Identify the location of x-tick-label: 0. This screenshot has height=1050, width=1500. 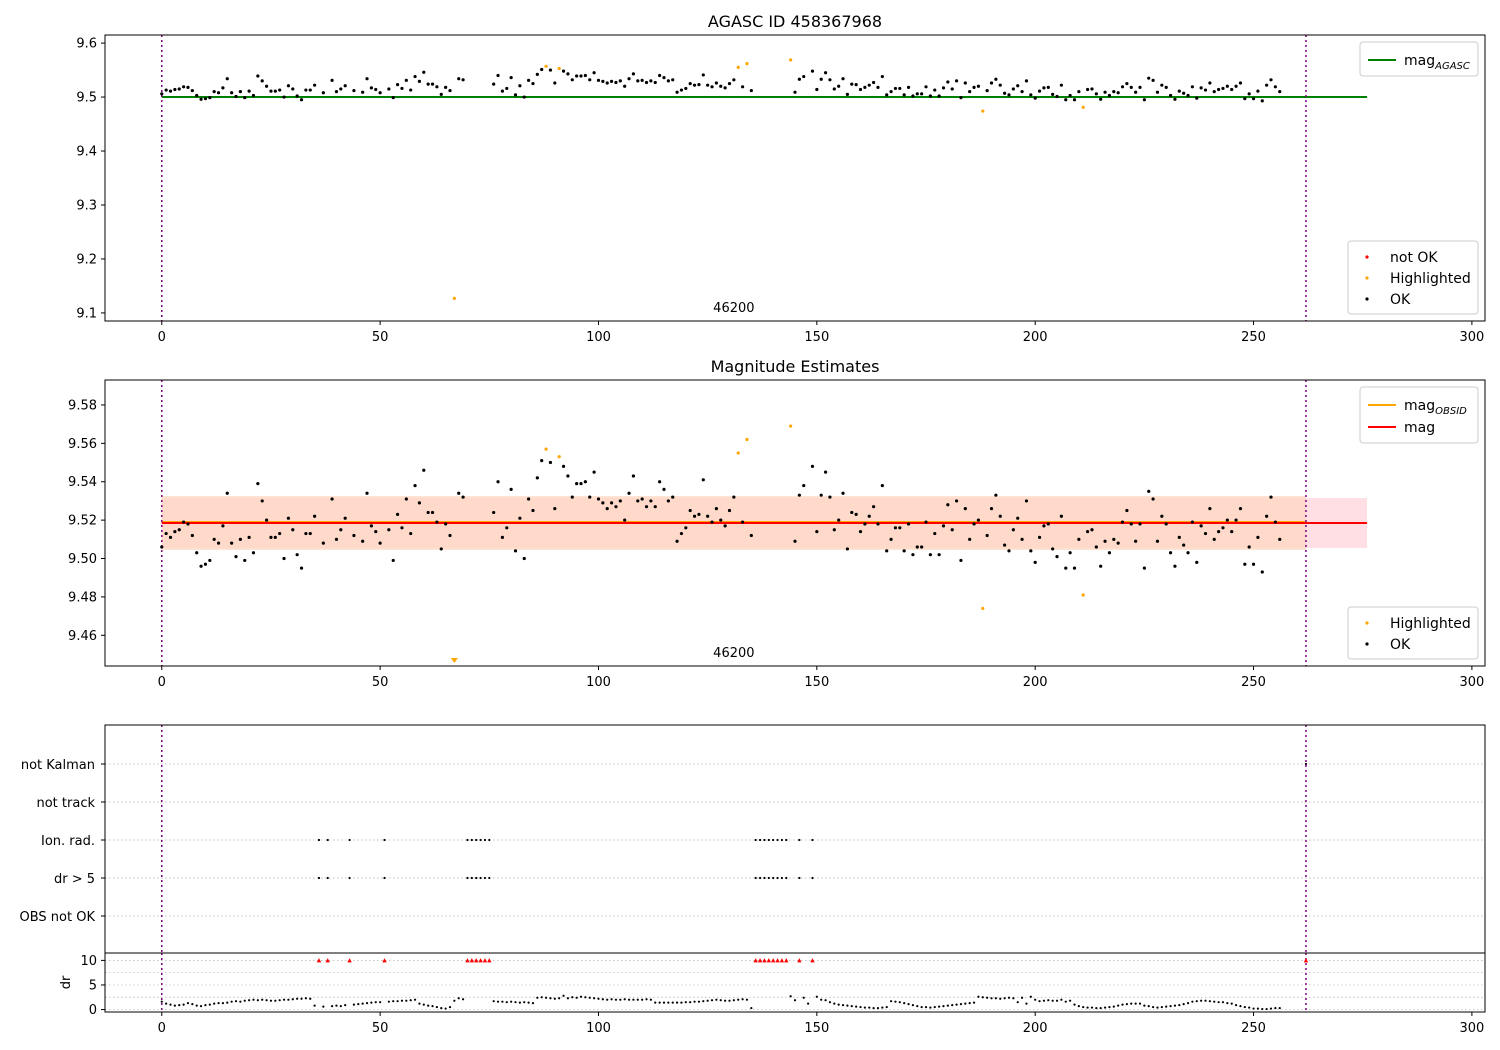
(162, 1028).